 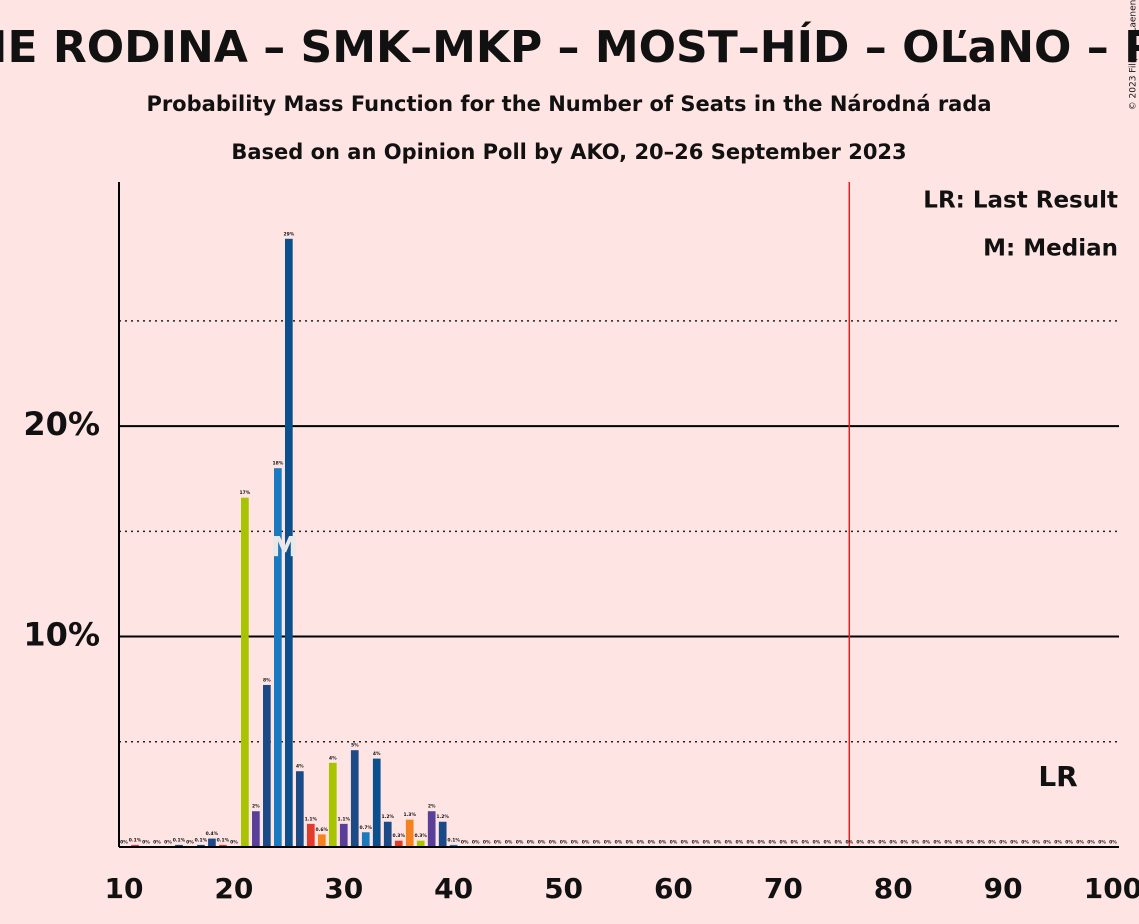 What do you see at coordinates (61, 424) in the screenshot?
I see `y-tick-label: 20%` at bounding box center [61, 424].